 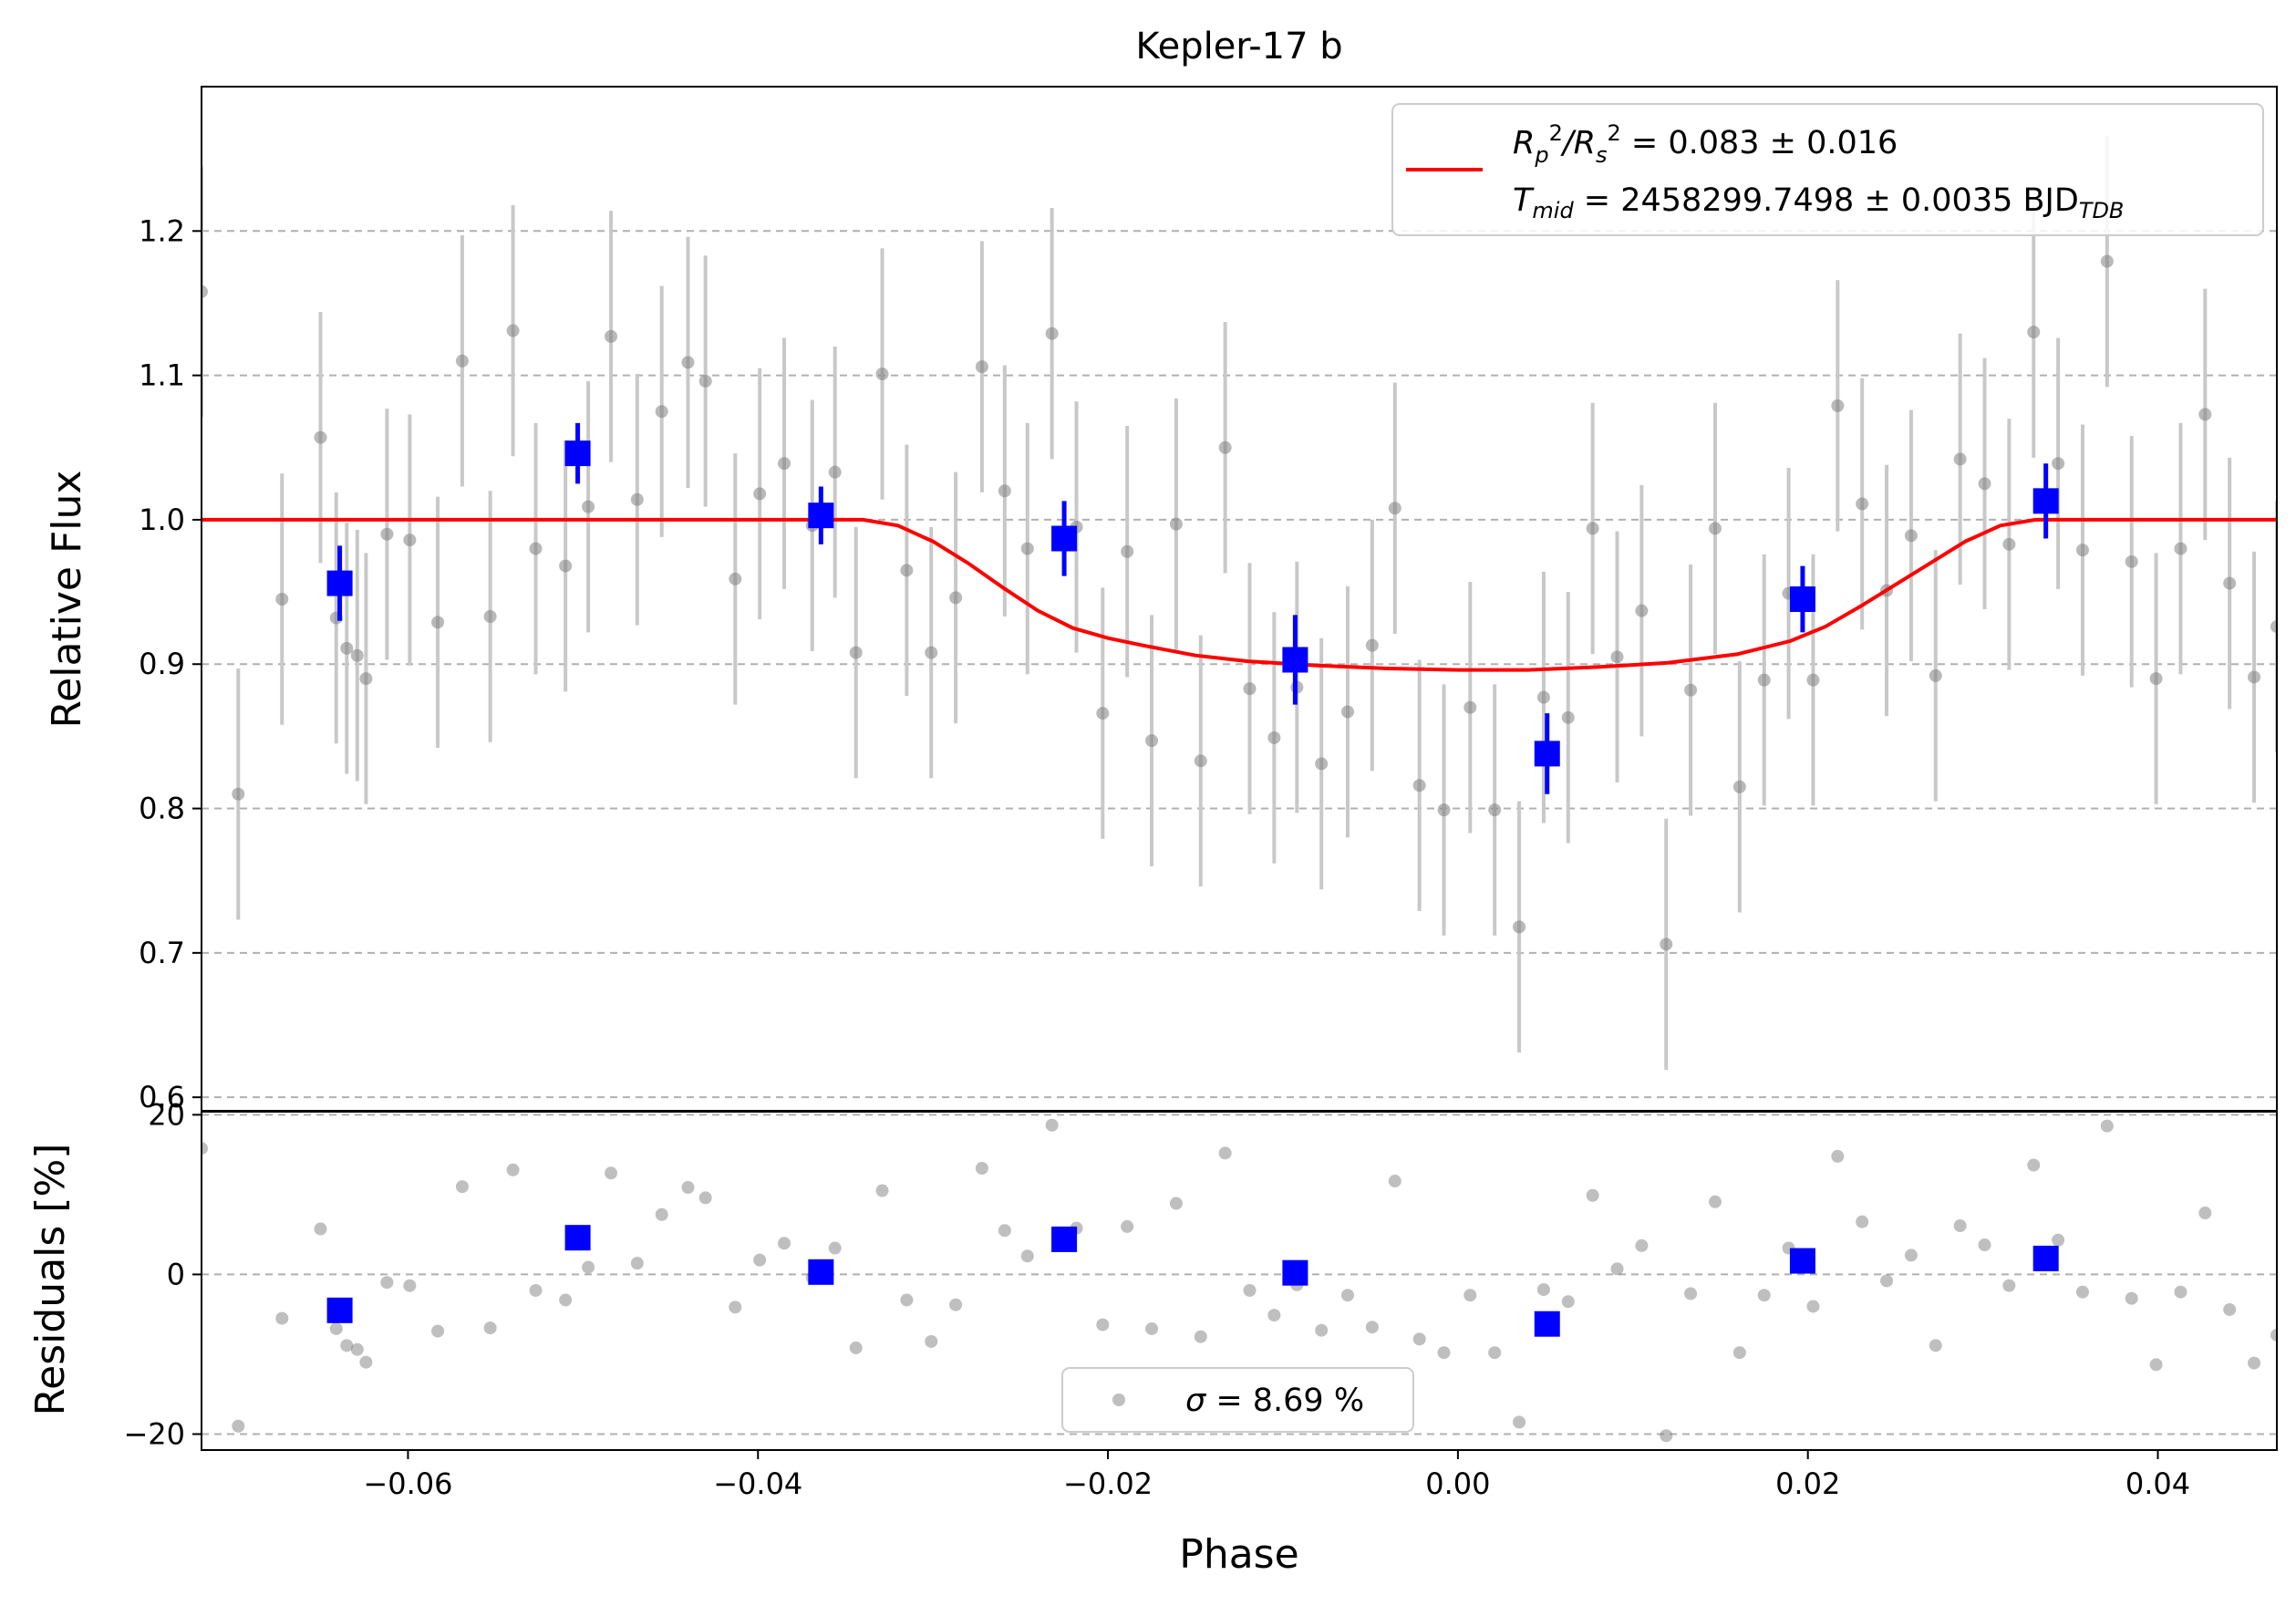 I want to click on y-tick-label: 0.9, so click(x=162, y=664).